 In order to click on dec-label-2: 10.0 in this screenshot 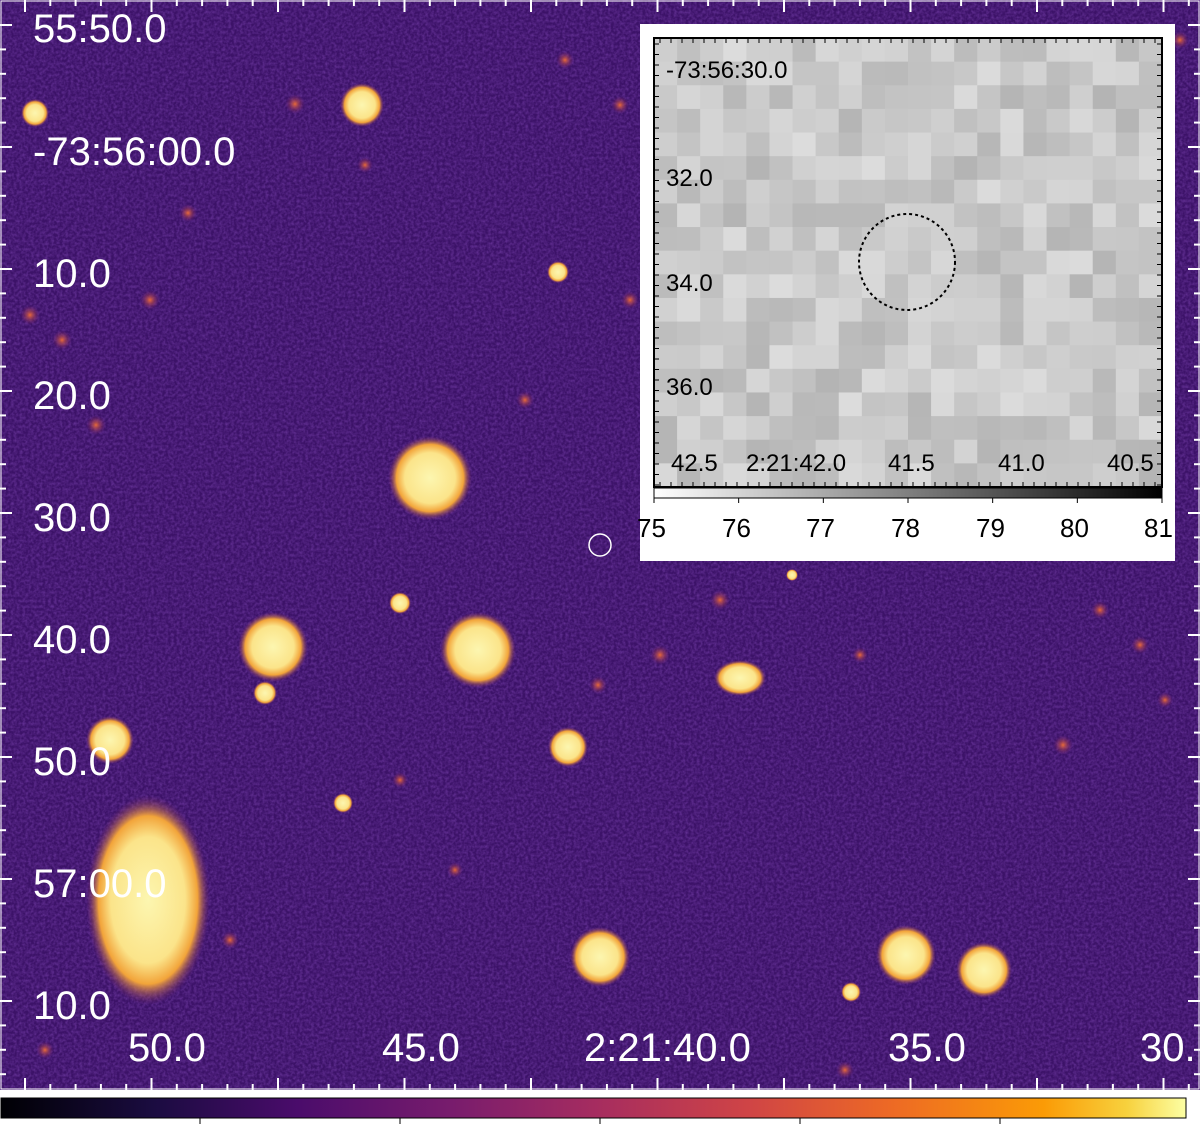, I will do `click(72, 274)`.